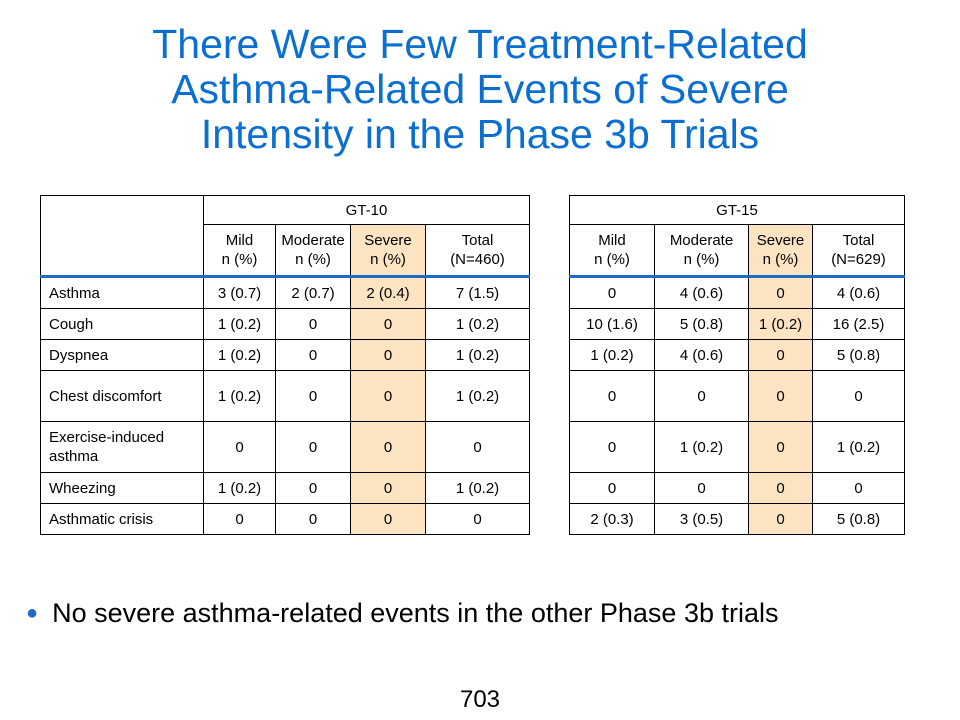 This screenshot has height=720, width=960. Describe the element at coordinates (480, 699) in the screenshot. I see `page-number: 703` at that location.